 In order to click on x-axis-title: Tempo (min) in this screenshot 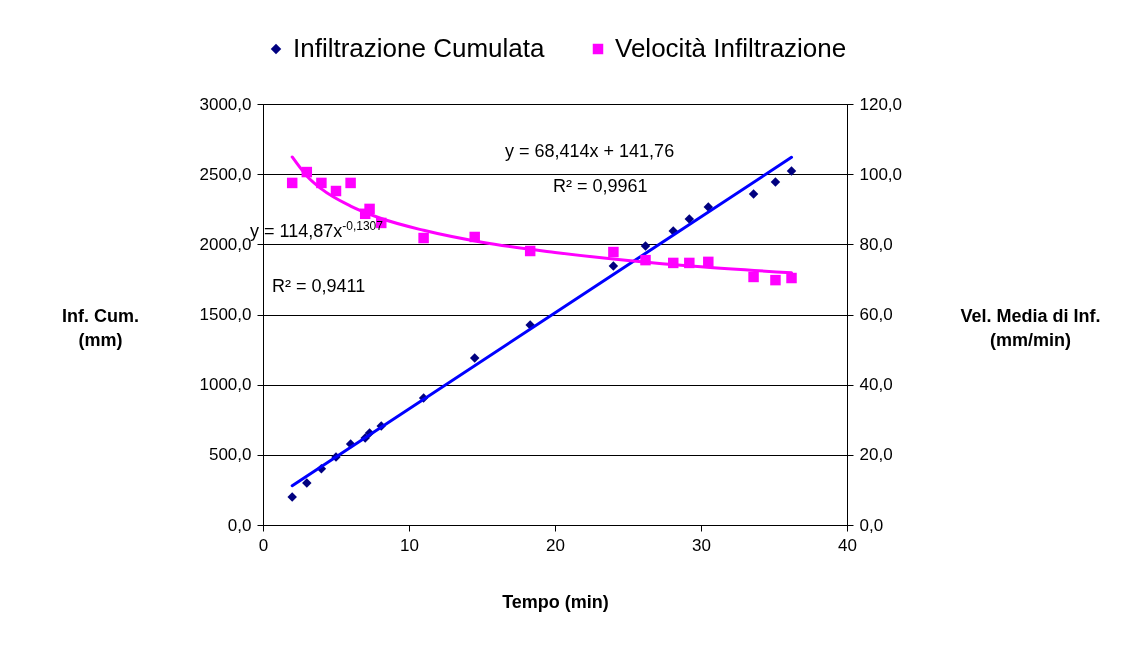, I will do `click(555, 601)`.